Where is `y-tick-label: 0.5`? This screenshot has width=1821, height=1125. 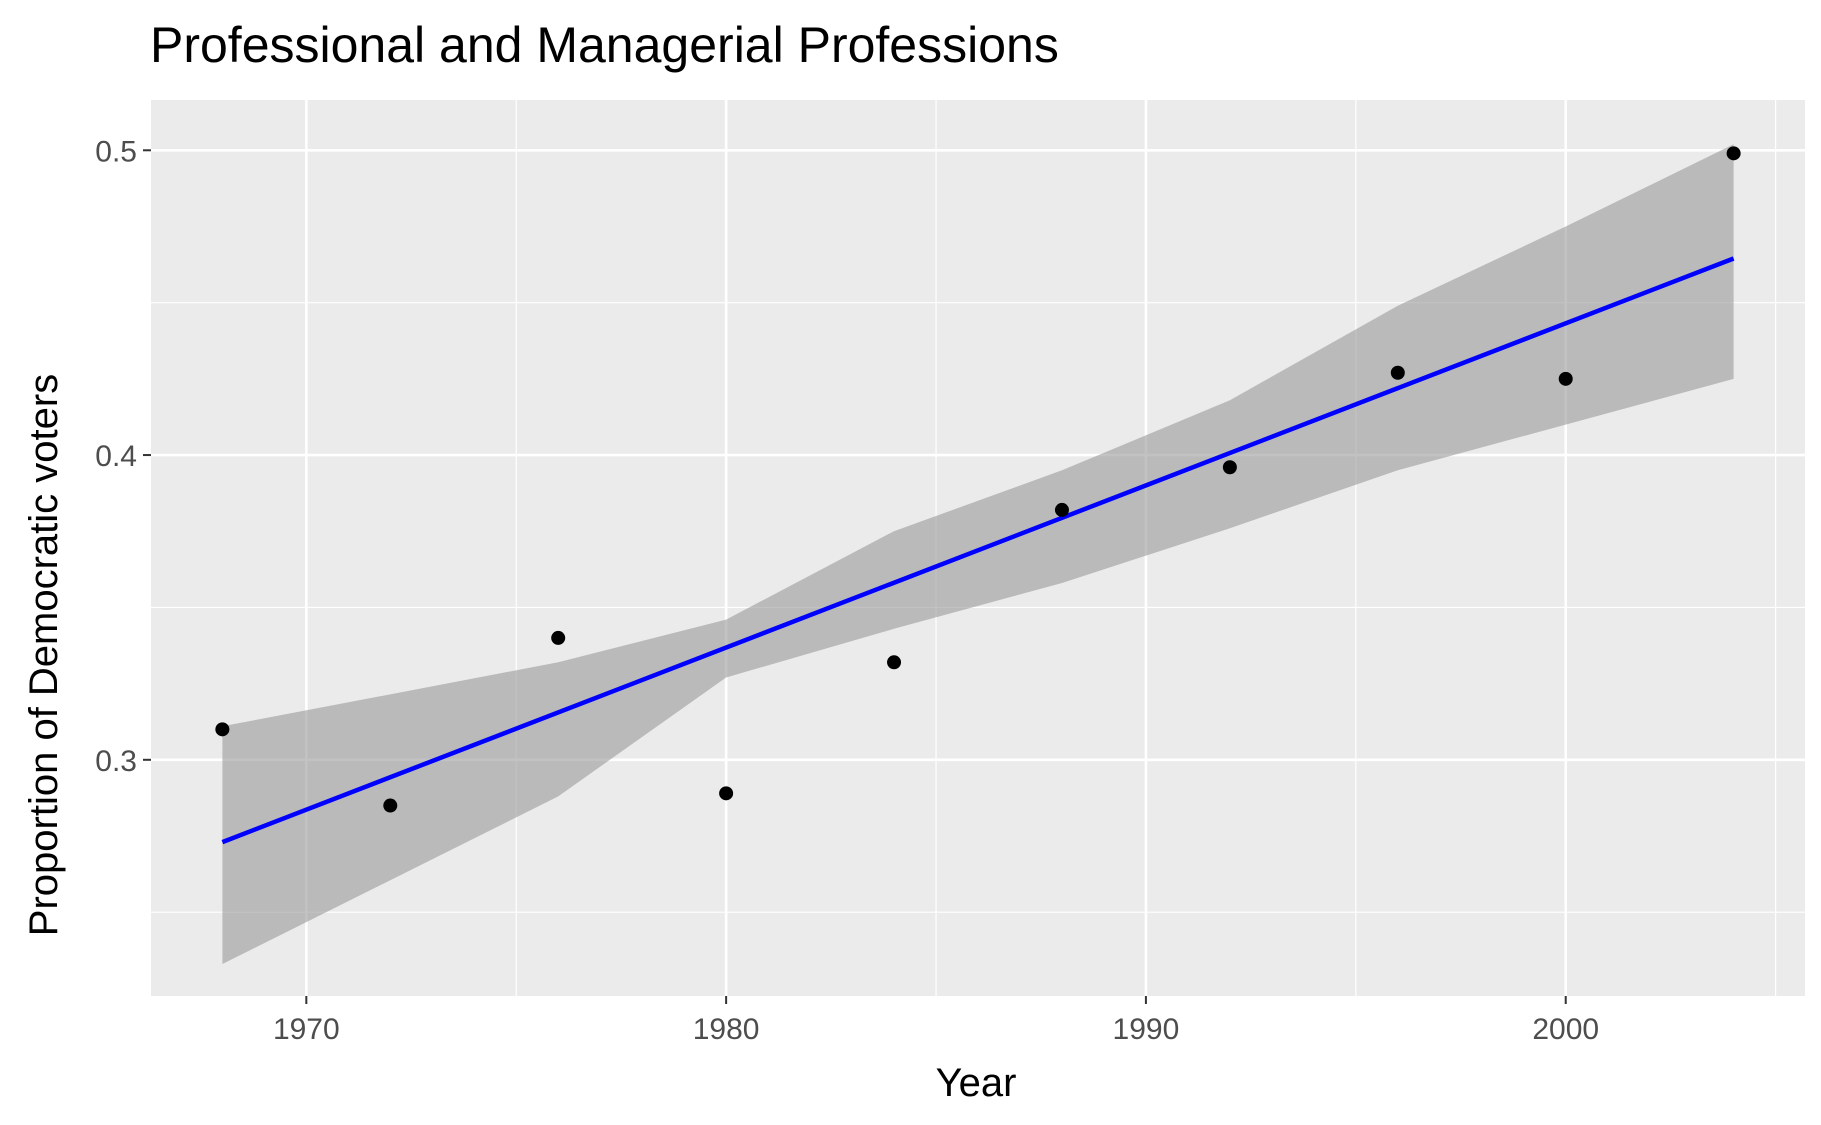
y-tick-label: 0.5 is located at coordinates (116, 151).